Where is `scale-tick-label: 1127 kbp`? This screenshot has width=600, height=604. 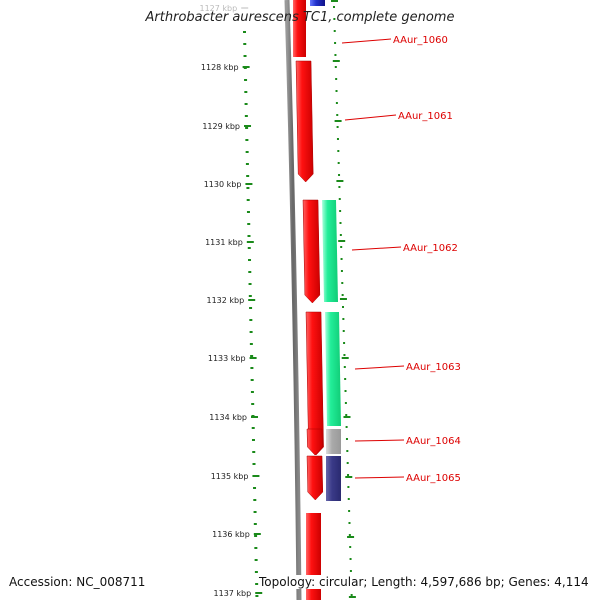 scale-tick-label: 1127 kbp is located at coordinates (218, 8).